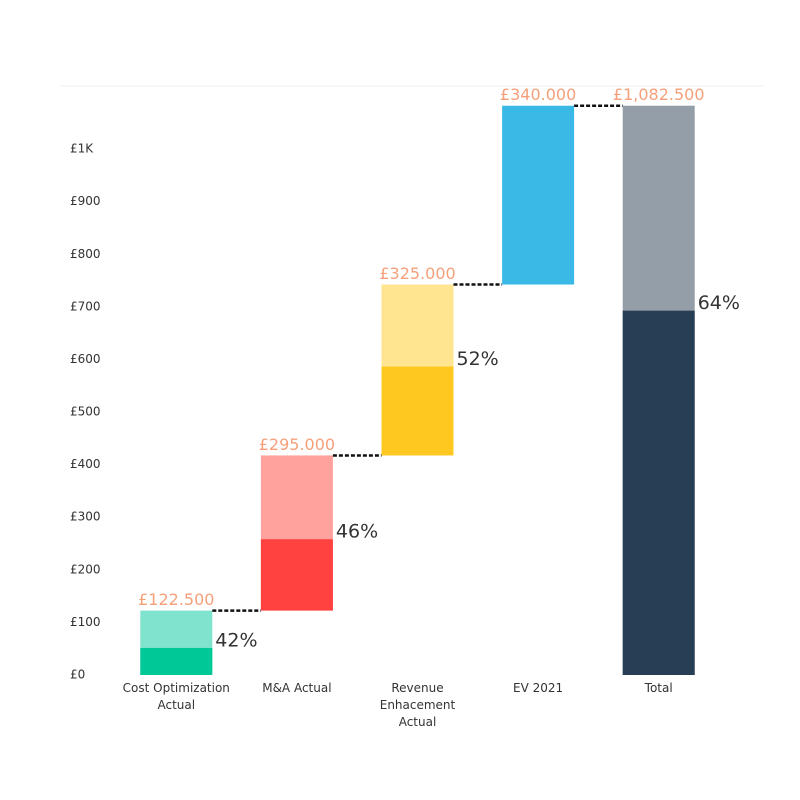 The width and height of the screenshot is (800, 800). Describe the element at coordinates (85, 306) in the screenshot. I see `y-tick-label: £700` at that location.